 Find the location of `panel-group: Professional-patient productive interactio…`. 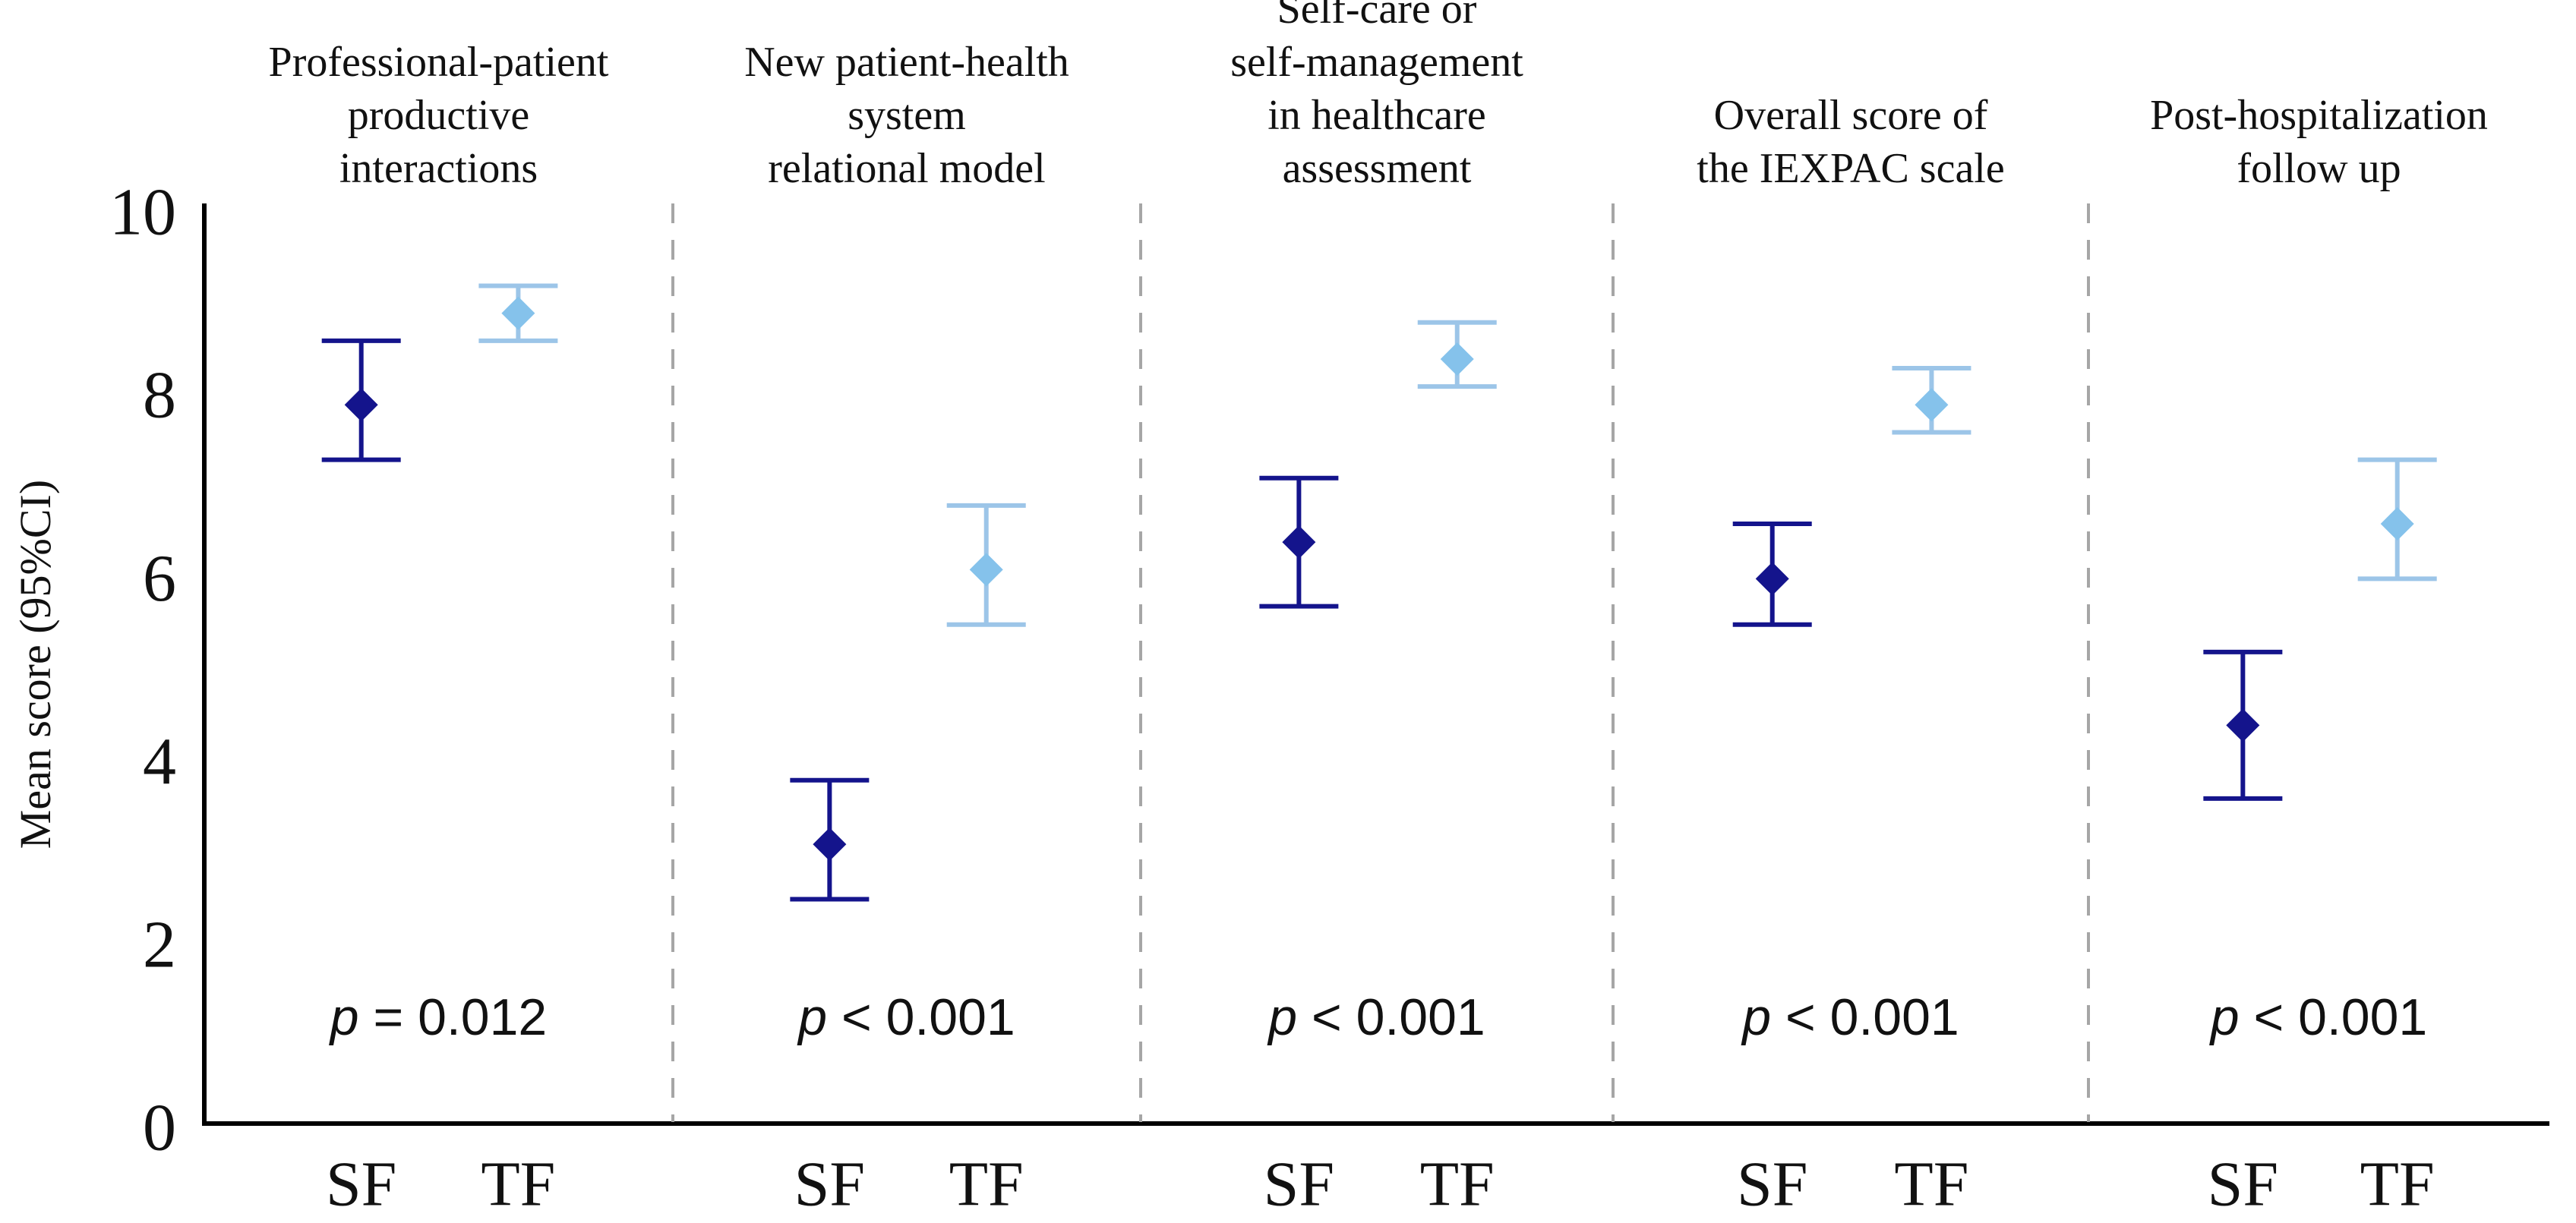

panel-group: Professional-patient productive interactio… is located at coordinates (439, 629).